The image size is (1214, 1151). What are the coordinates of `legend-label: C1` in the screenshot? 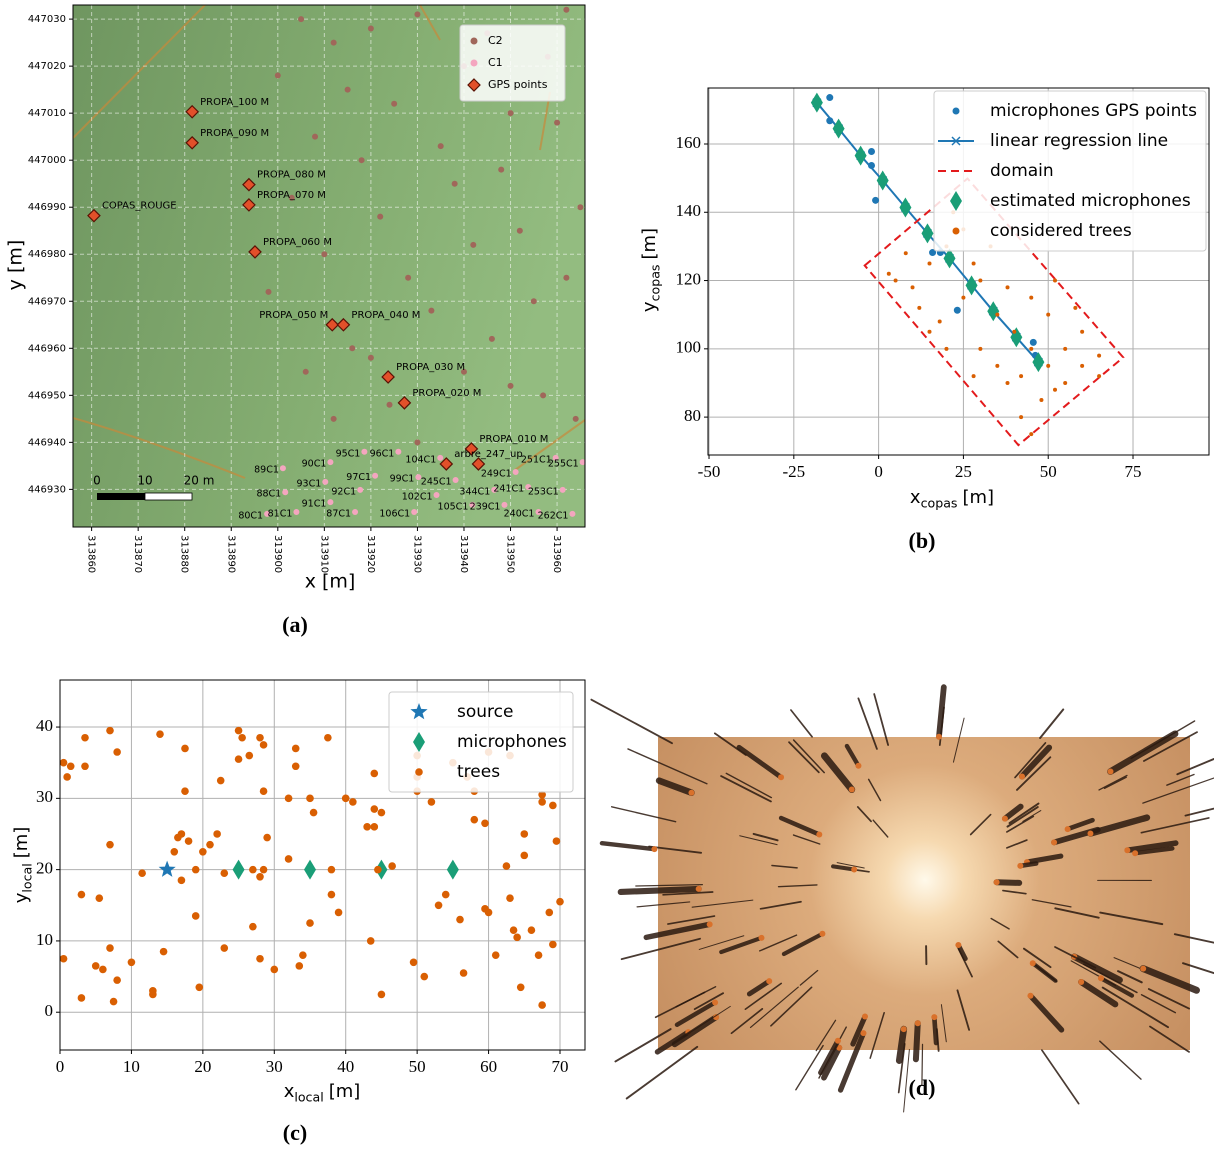 It's located at (495, 62).